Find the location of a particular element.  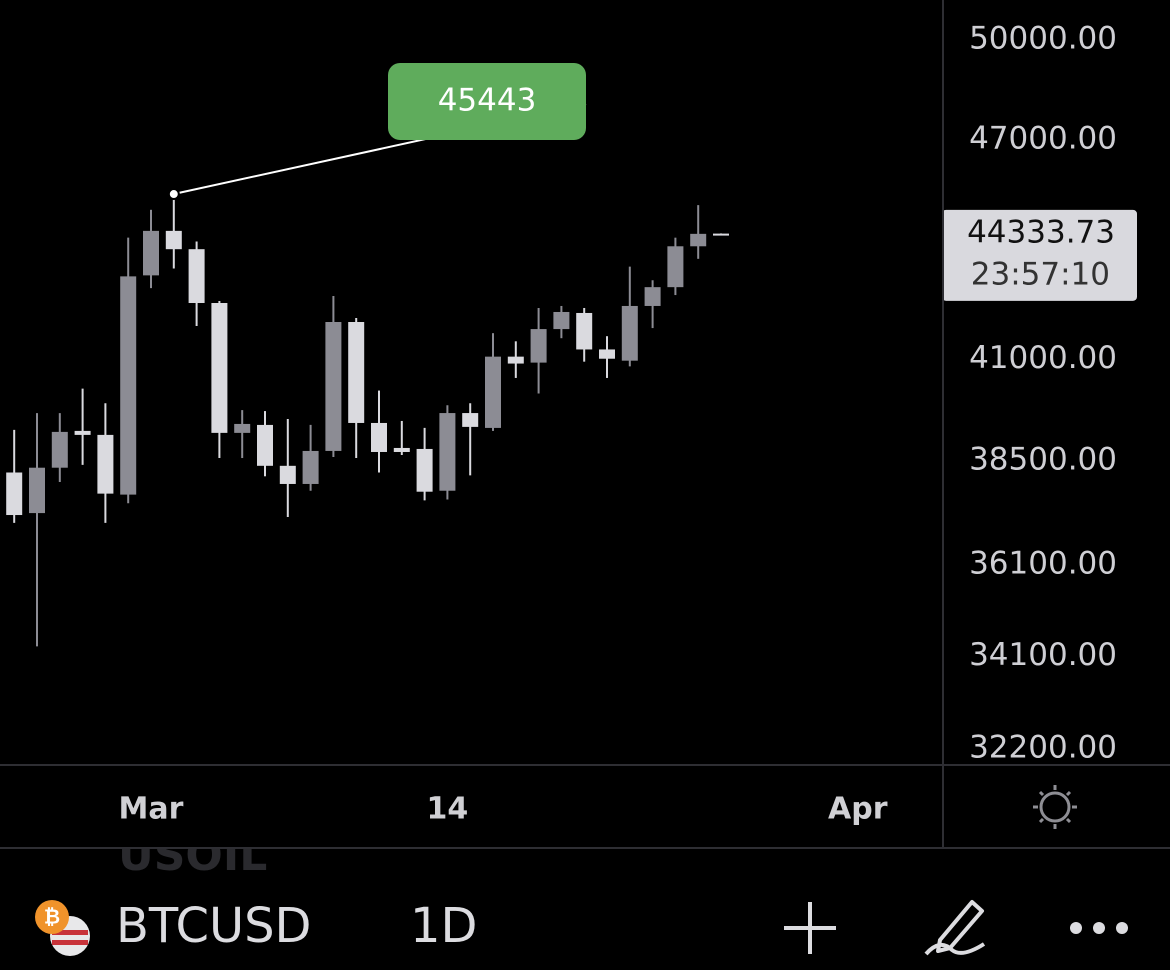

symbol: BTCUSD is located at coordinates (214, 926).